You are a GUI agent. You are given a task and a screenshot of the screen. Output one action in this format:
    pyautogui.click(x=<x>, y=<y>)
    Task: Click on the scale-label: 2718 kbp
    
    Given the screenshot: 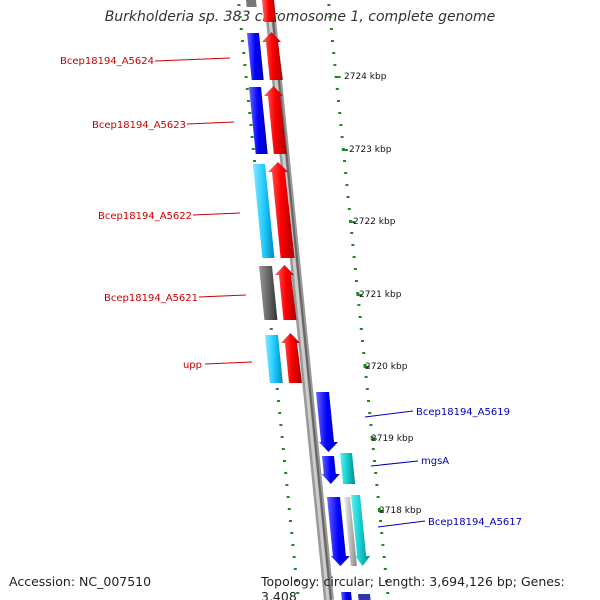 What is the action you would take?
    pyautogui.click(x=400, y=511)
    